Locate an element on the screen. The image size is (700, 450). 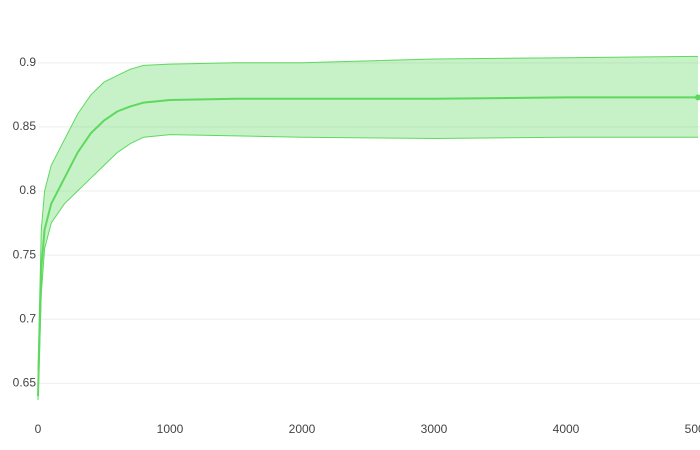
end-marker is located at coordinates (697, 97).